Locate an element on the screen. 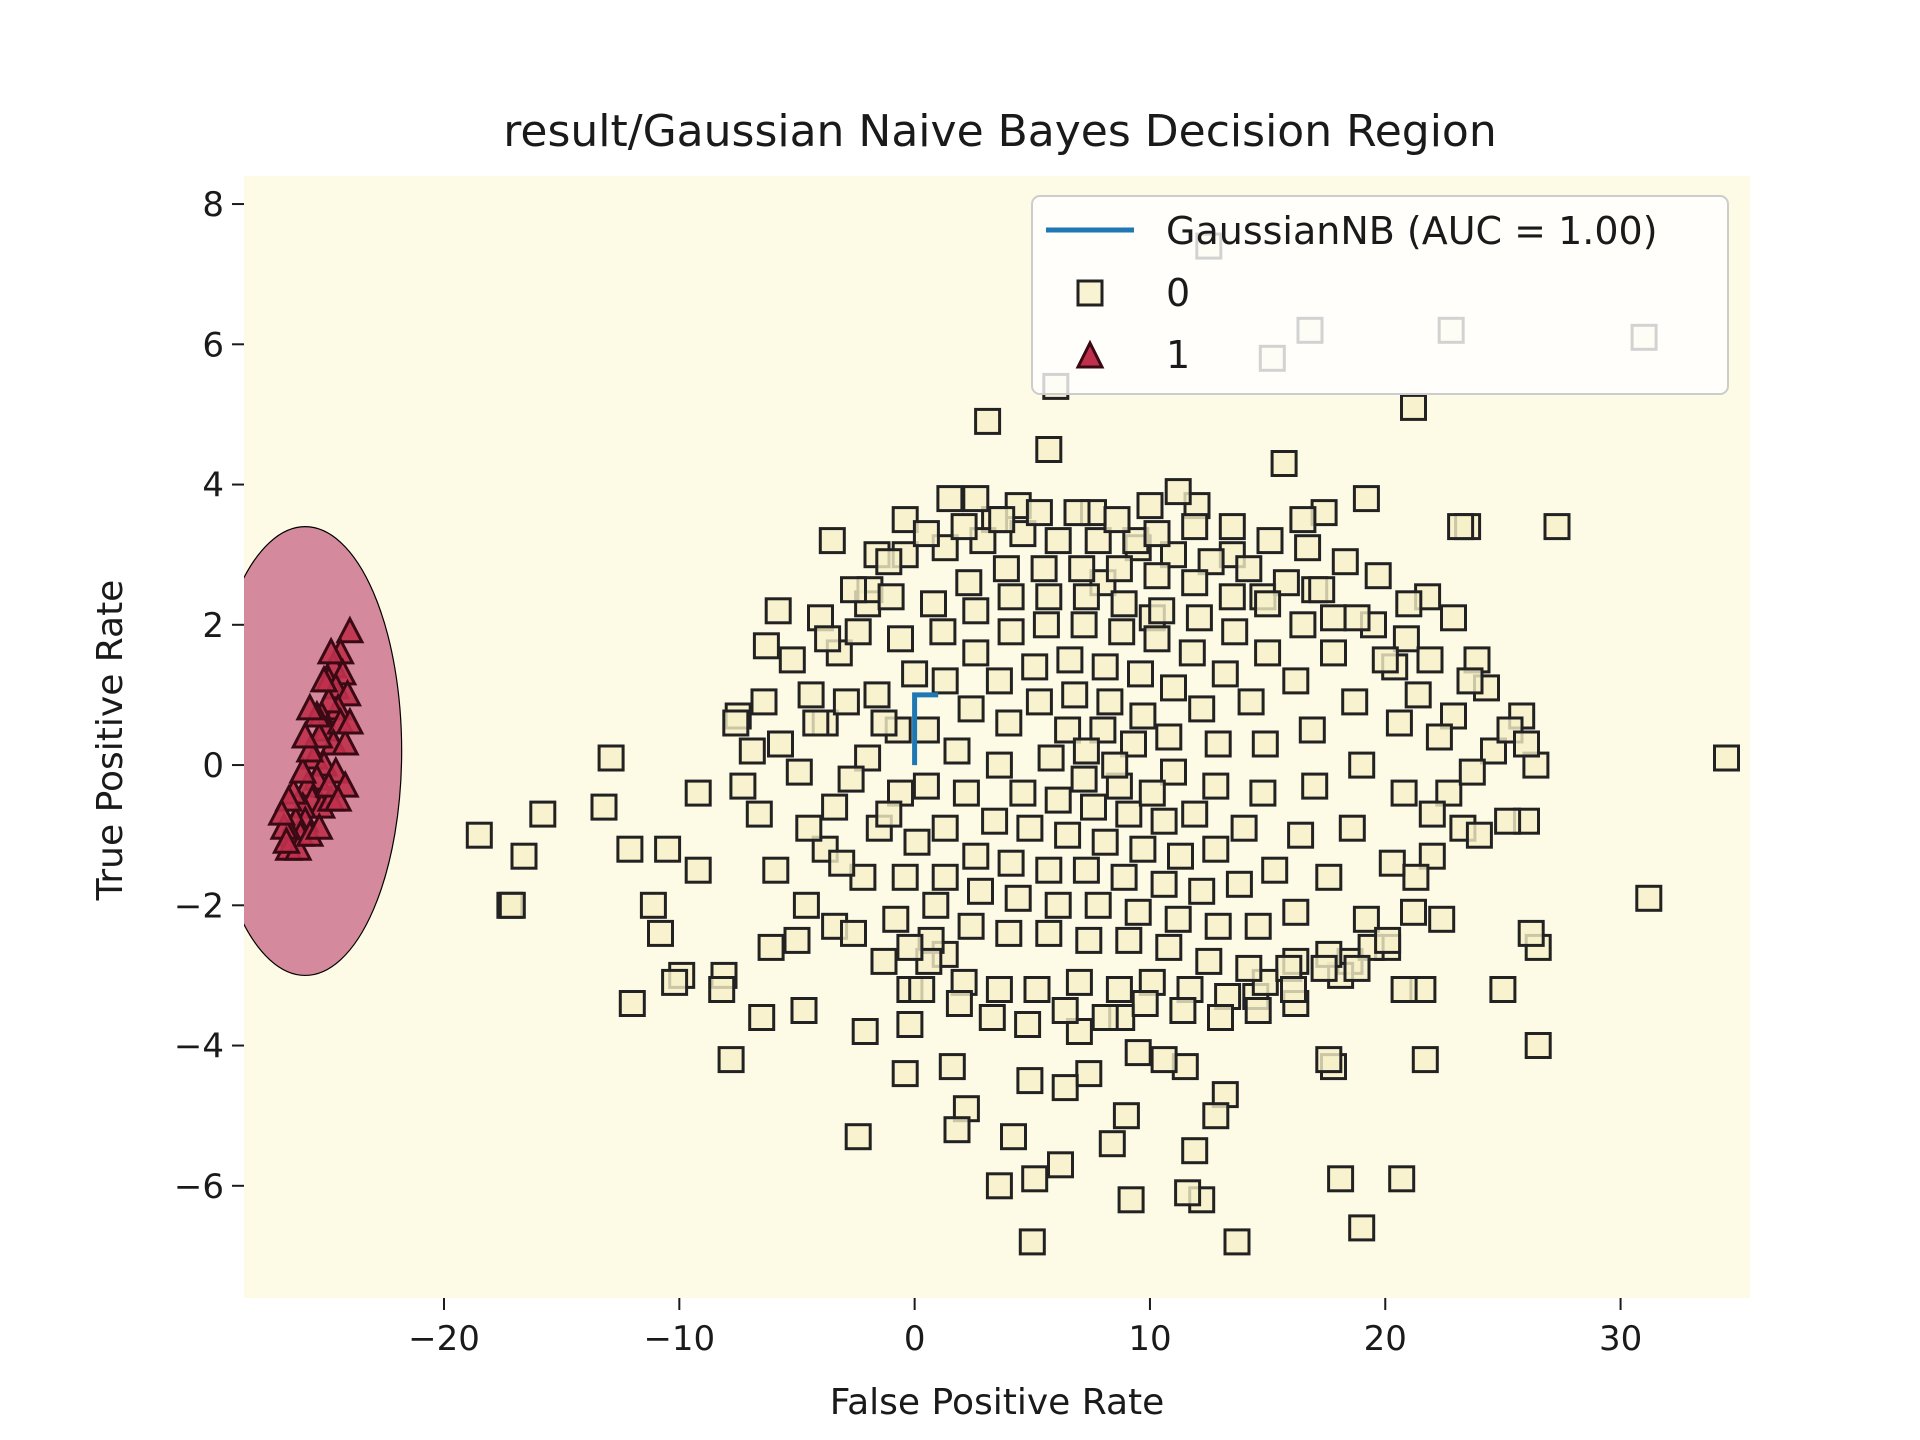 Image resolution: width=1920 pixels, height=1440 pixels. x-tick-label: −20 is located at coordinates (444, 1339).